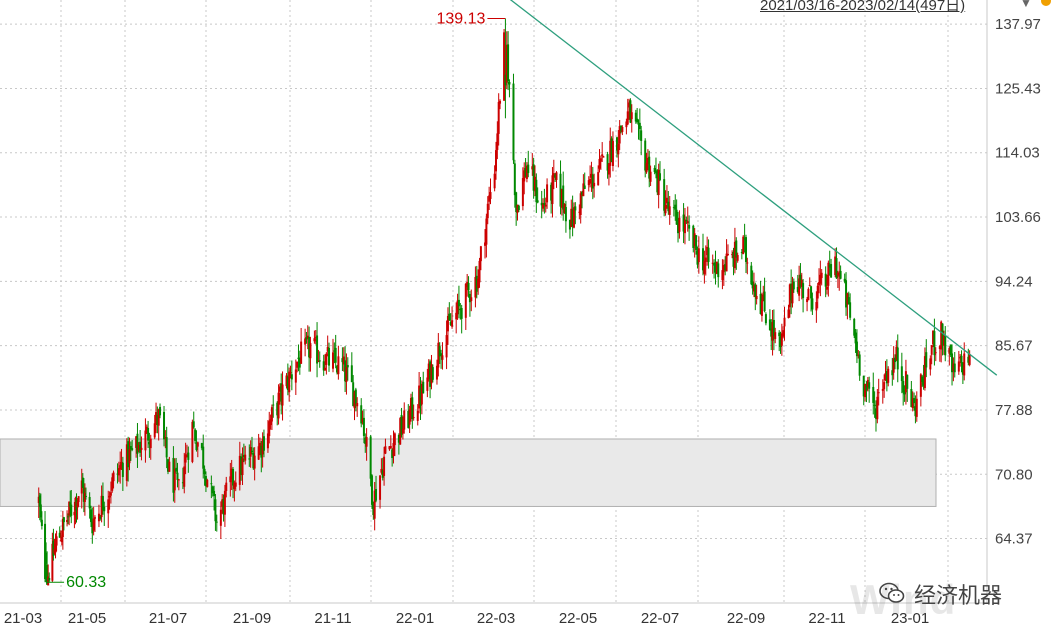 The height and width of the screenshot is (643, 1053). I want to click on y-tick-label: 64.37, so click(1014, 538).